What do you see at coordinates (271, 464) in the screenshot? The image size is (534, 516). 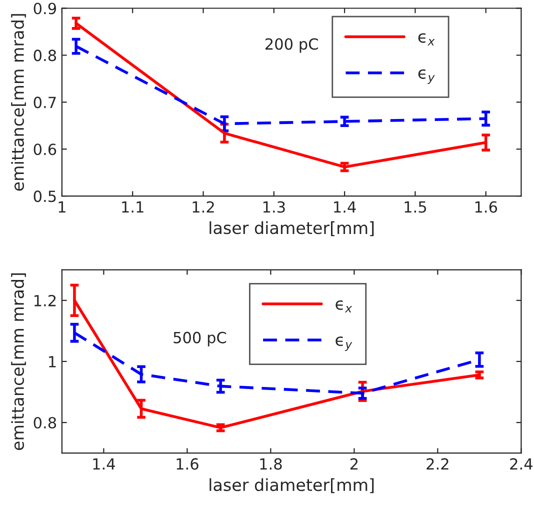 I see `x-tick-label: 1.8` at bounding box center [271, 464].